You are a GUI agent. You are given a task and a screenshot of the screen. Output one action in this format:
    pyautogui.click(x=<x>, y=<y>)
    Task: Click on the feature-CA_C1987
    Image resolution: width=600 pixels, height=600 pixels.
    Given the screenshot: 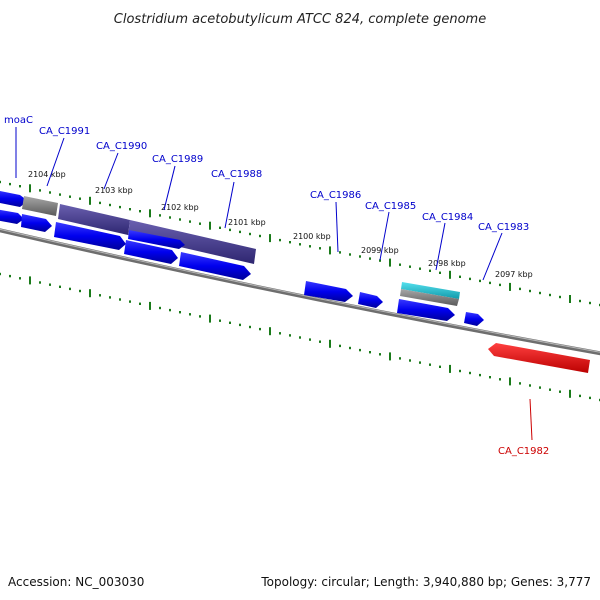 What is the action you would take?
    pyautogui.click(x=215, y=266)
    